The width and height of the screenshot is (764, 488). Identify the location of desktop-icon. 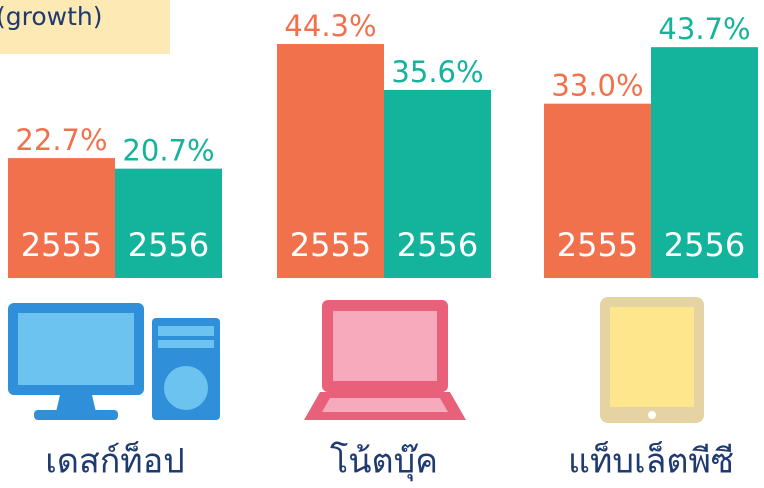
(114, 361).